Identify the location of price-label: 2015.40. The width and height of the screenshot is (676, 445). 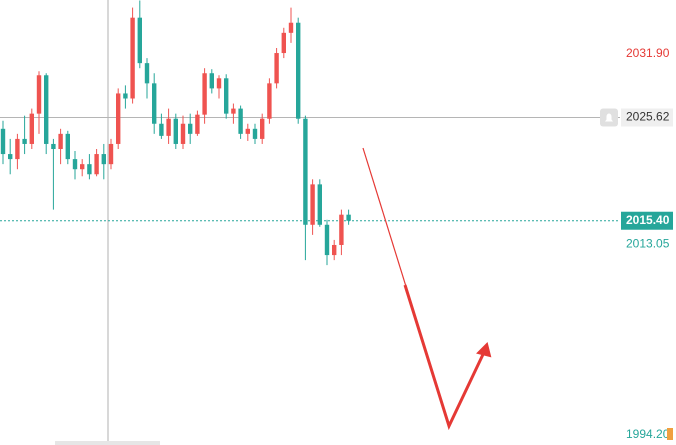
(648, 220).